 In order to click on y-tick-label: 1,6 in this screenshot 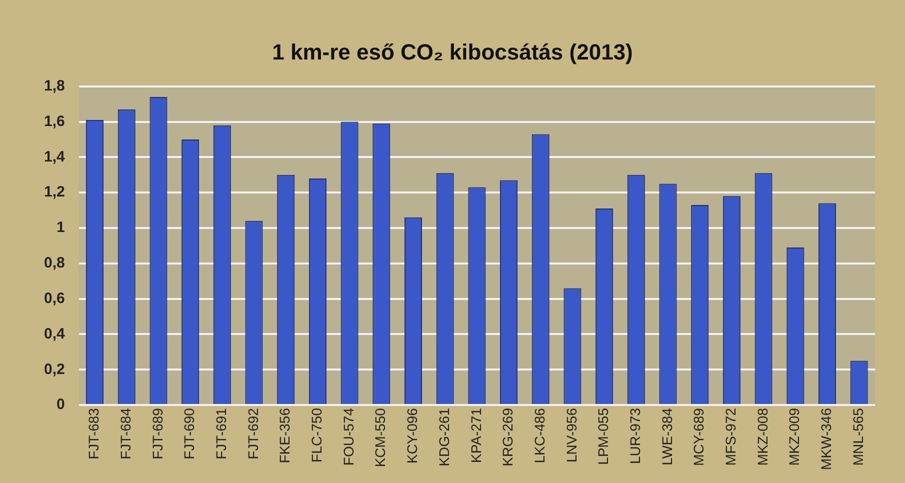, I will do `click(54, 121)`.